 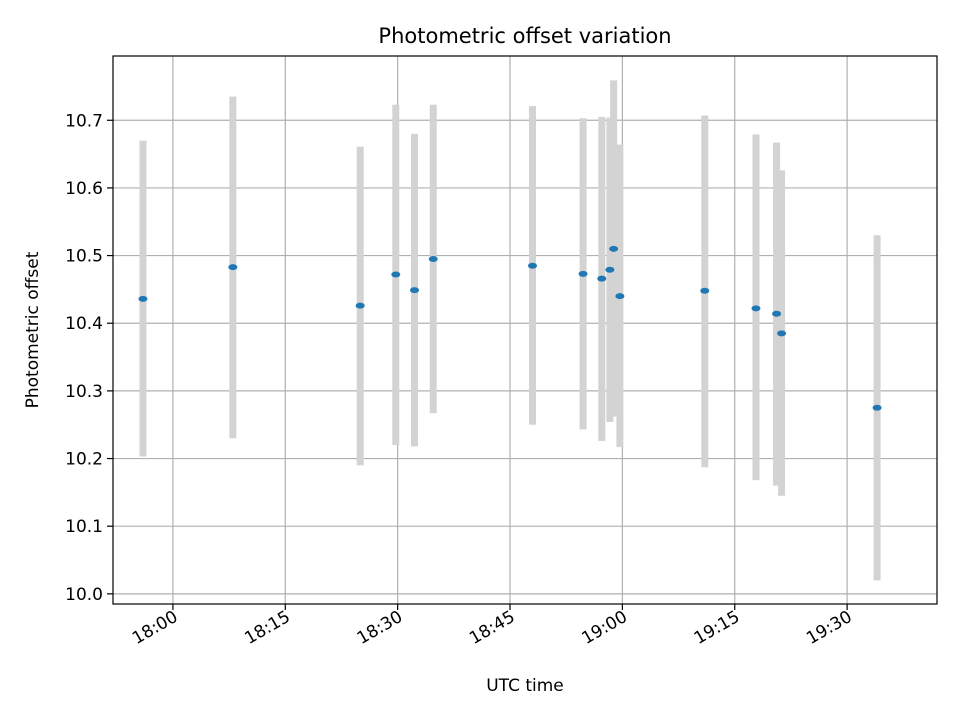 I want to click on y-tick-label: 10.6, so click(x=84, y=189).